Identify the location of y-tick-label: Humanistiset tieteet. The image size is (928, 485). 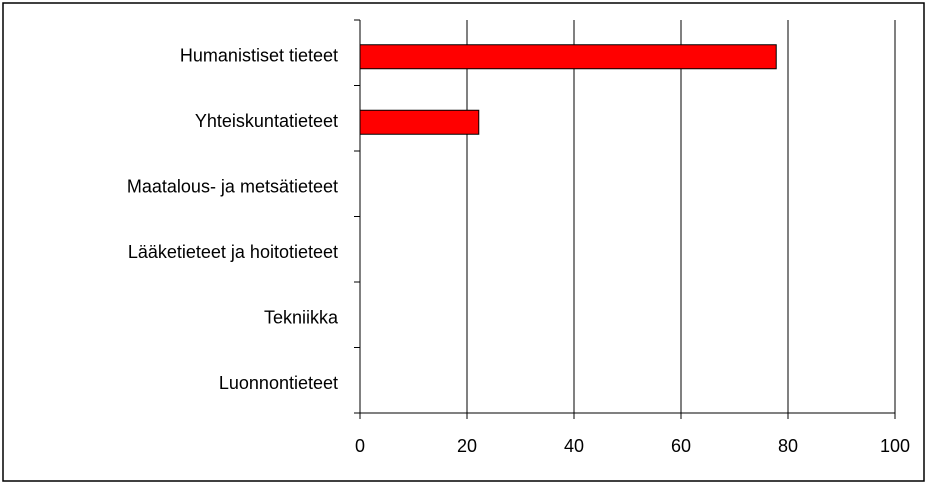
(259, 56).